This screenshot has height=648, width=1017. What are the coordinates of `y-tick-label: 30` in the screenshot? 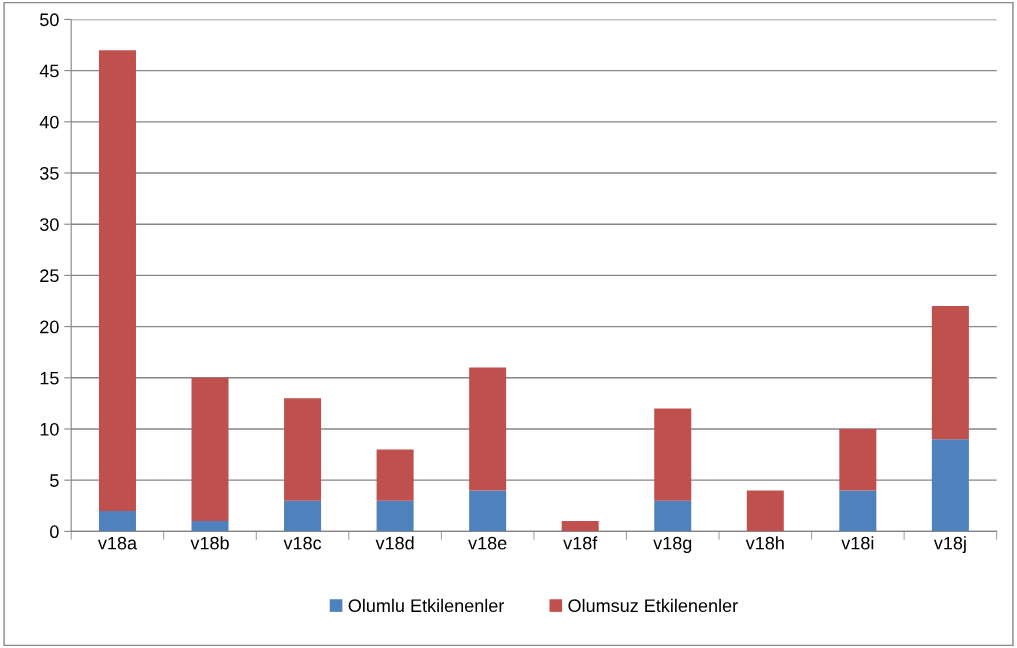 It's located at (49, 224).